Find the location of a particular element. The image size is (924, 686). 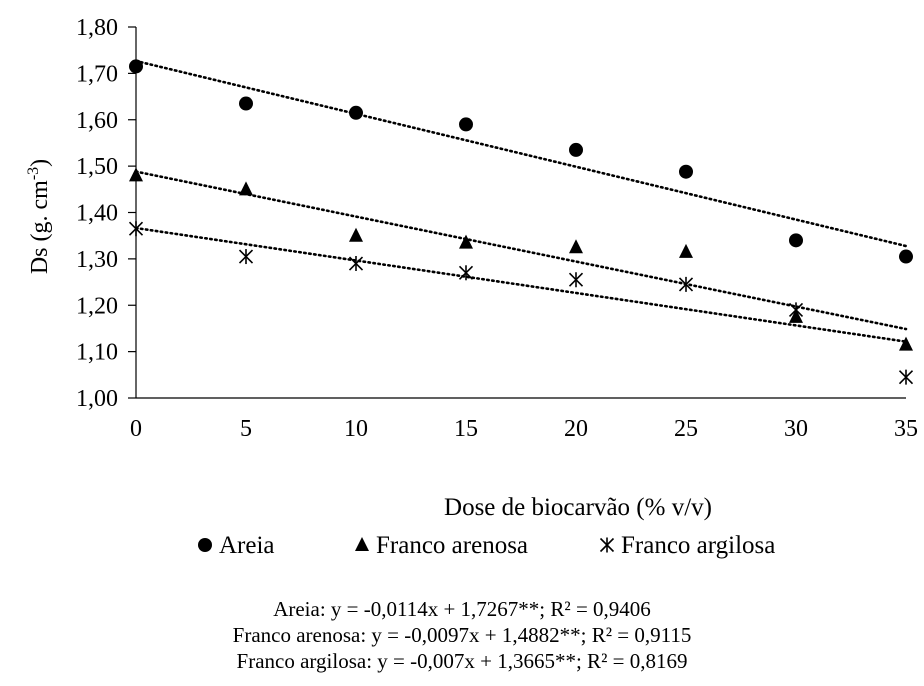

legend-label-areia: Areia is located at coordinates (247, 545).